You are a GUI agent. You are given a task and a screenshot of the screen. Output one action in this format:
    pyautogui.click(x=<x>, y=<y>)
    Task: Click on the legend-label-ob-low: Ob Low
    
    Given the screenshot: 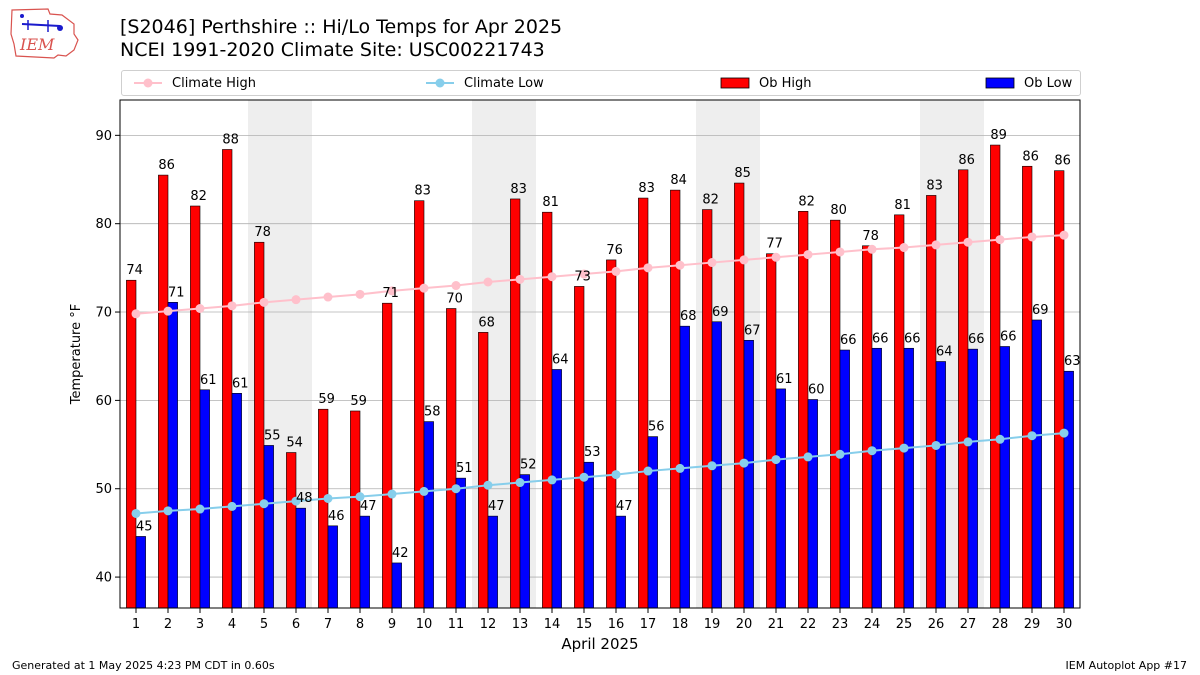 What is the action you would take?
    pyautogui.click(x=1048, y=83)
    